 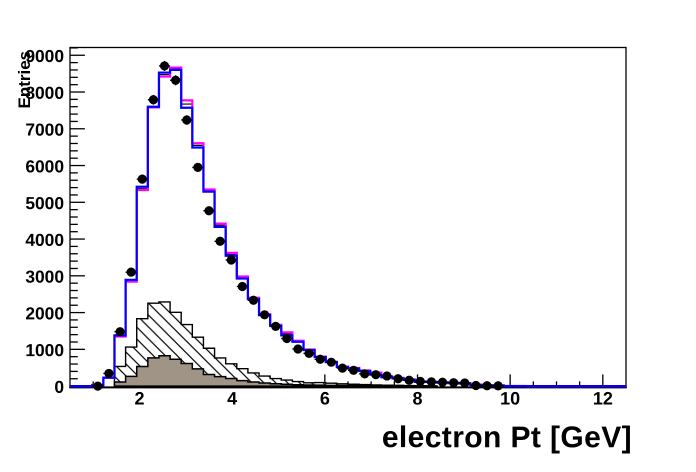 I want to click on svg-text: 7000, so click(x=44, y=130).